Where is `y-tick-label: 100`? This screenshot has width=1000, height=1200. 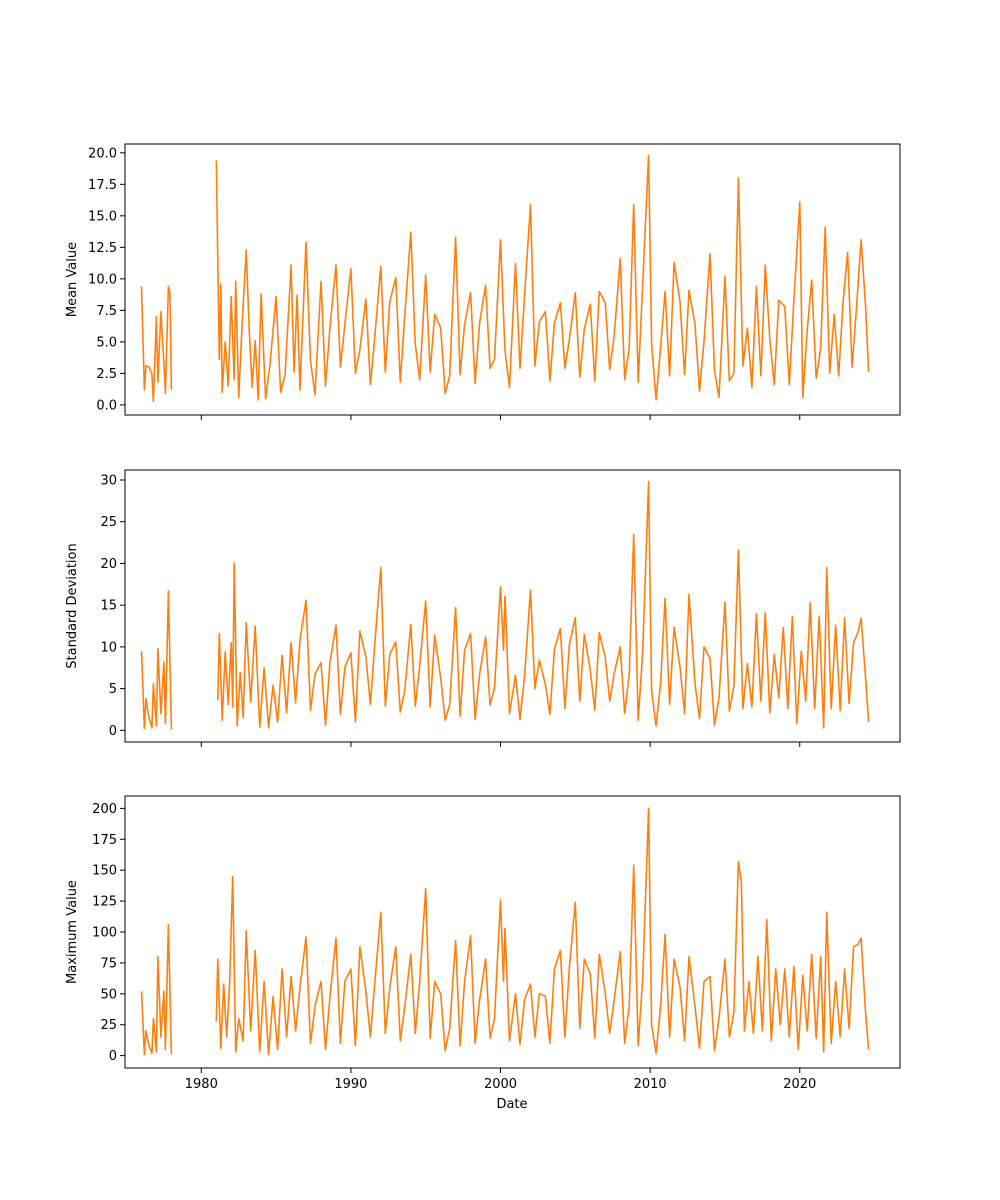
y-tick-label: 100 is located at coordinates (104, 933).